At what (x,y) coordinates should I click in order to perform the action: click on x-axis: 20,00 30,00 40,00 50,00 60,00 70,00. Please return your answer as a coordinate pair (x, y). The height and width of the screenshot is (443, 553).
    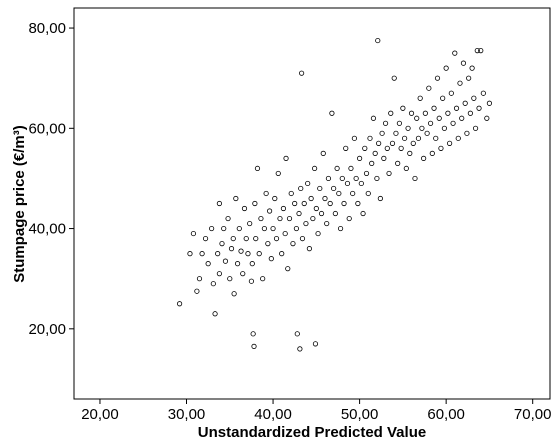
    Looking at the image, I should click on (316, 411).